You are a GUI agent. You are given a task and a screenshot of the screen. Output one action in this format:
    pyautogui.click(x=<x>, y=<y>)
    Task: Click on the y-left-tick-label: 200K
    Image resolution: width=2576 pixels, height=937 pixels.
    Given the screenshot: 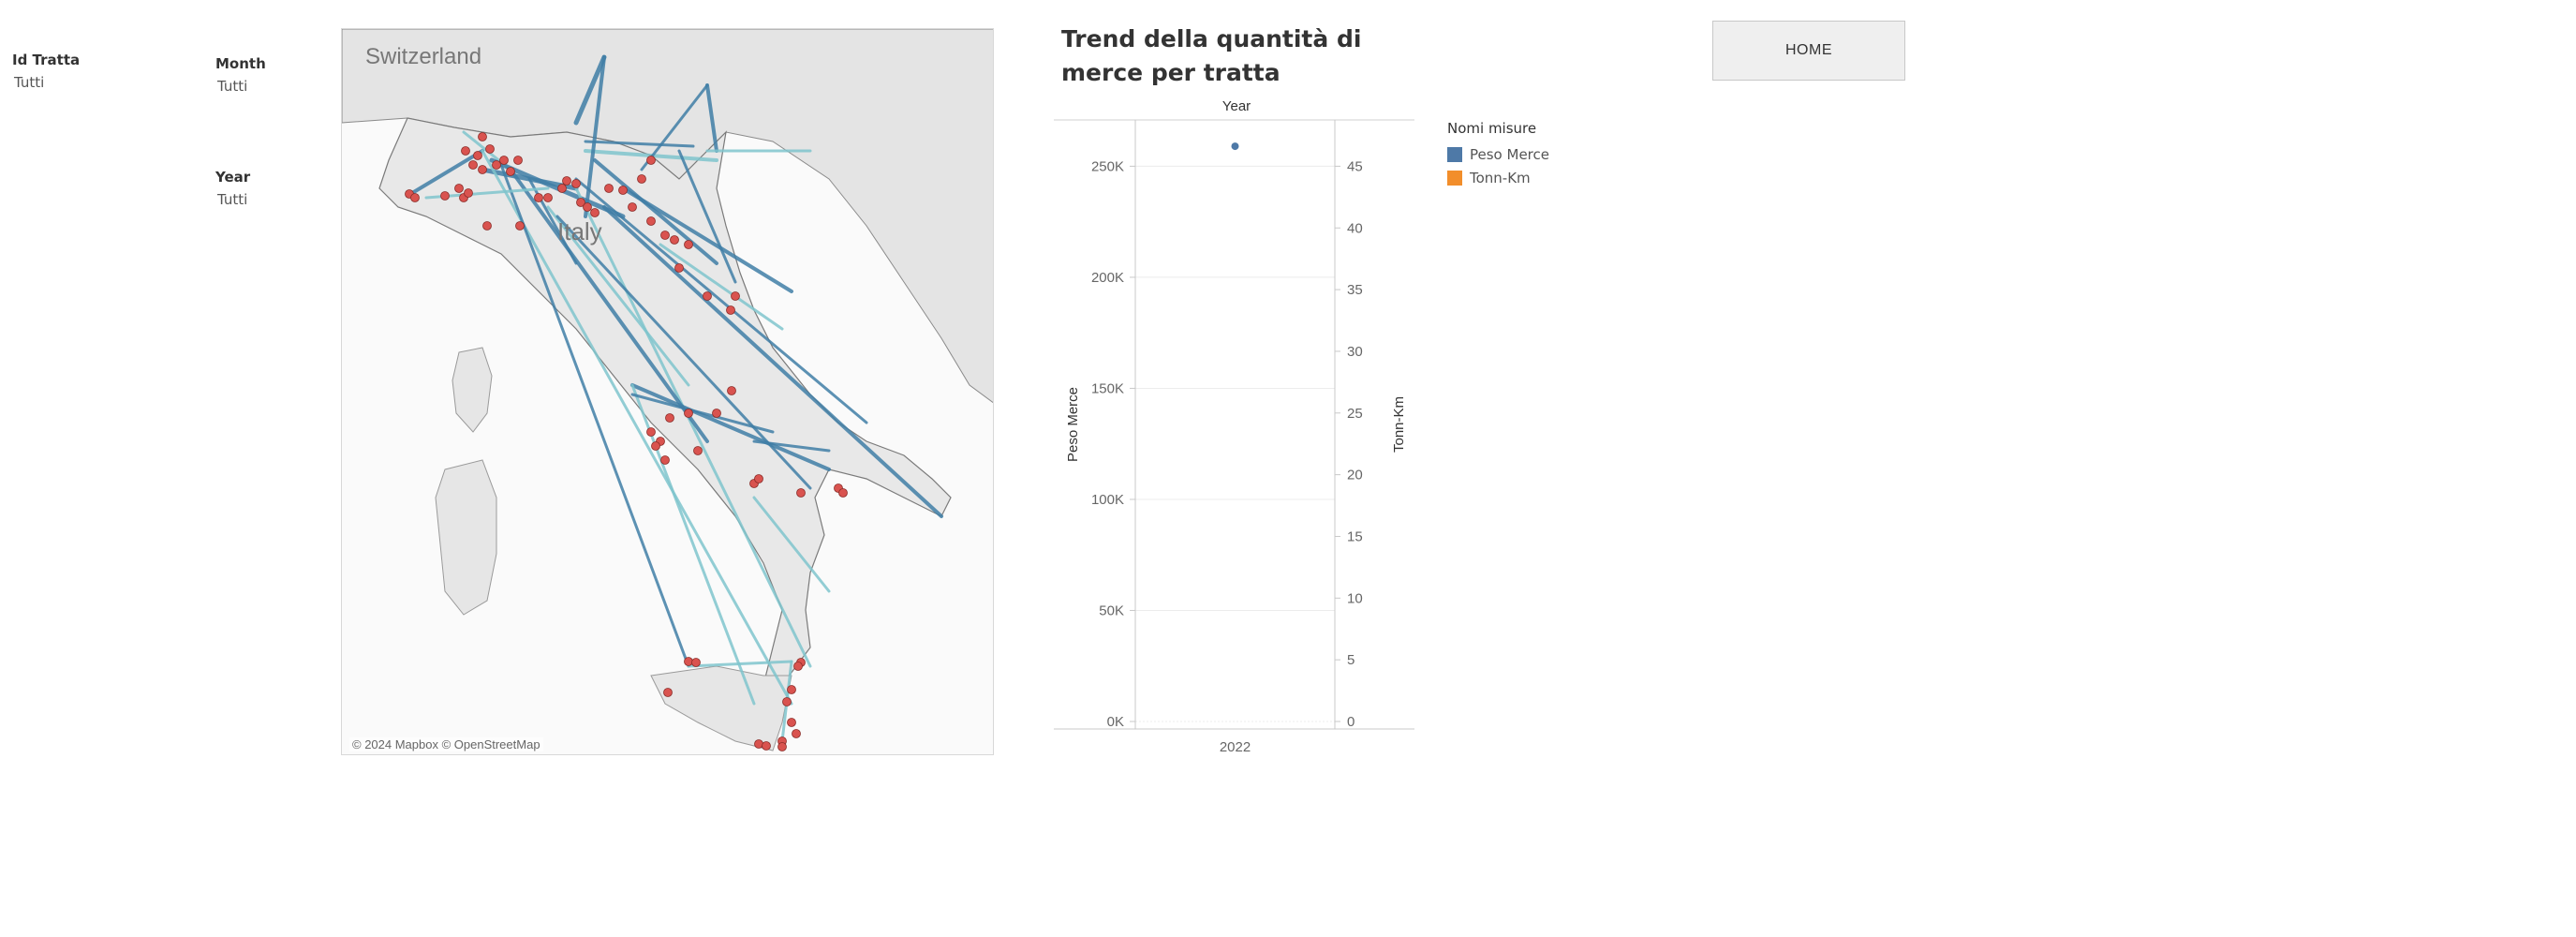 What is the action you would take?
    pyautogui.click(x=1107, y=278)
    